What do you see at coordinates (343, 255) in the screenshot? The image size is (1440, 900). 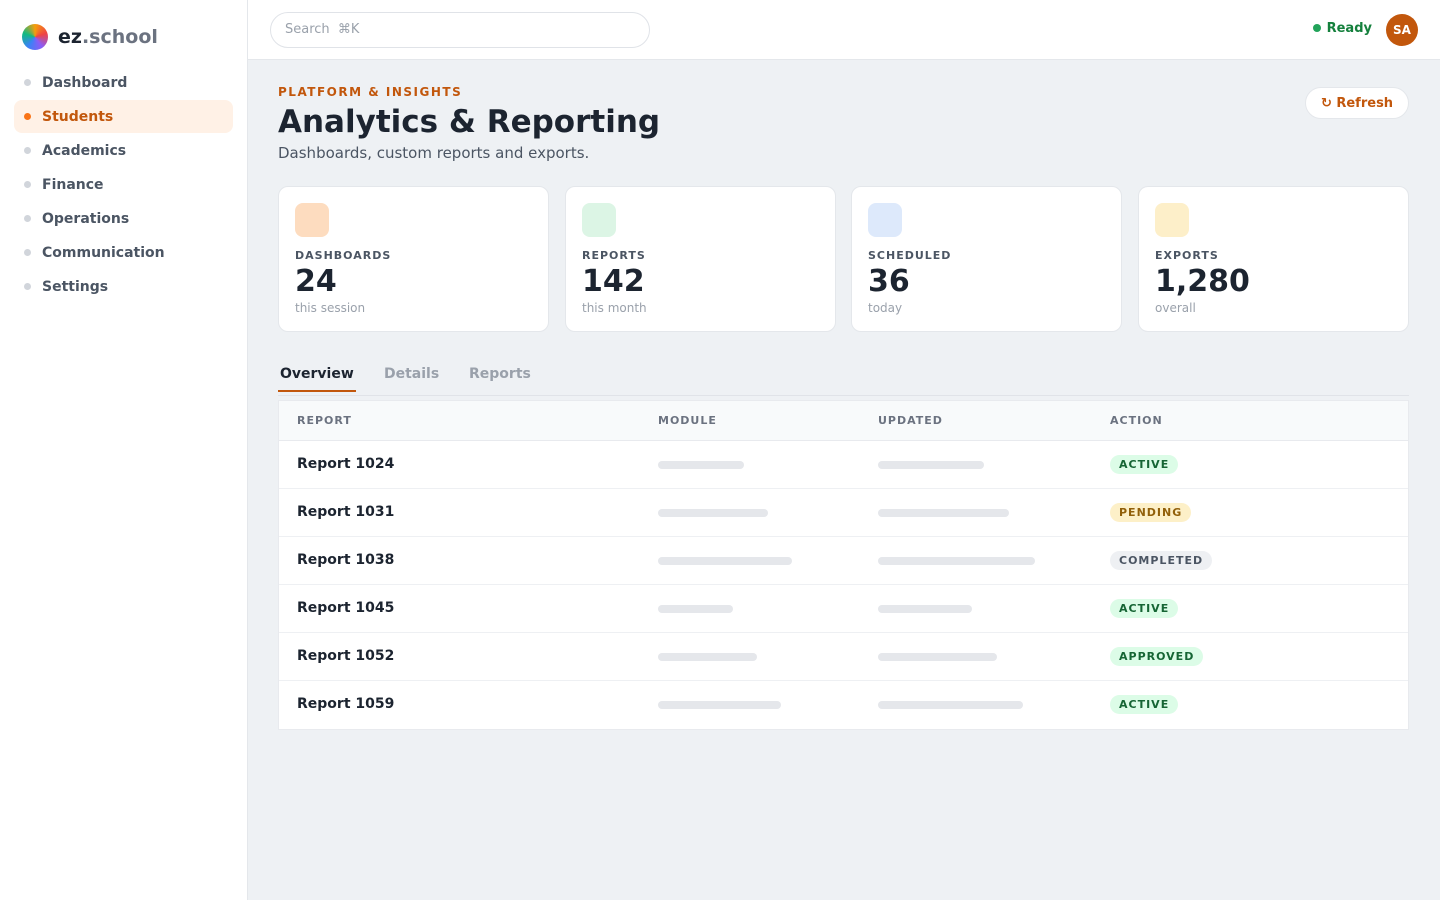 I see `stat-label: DASHBOARDS` at bounding box center [343, 255].